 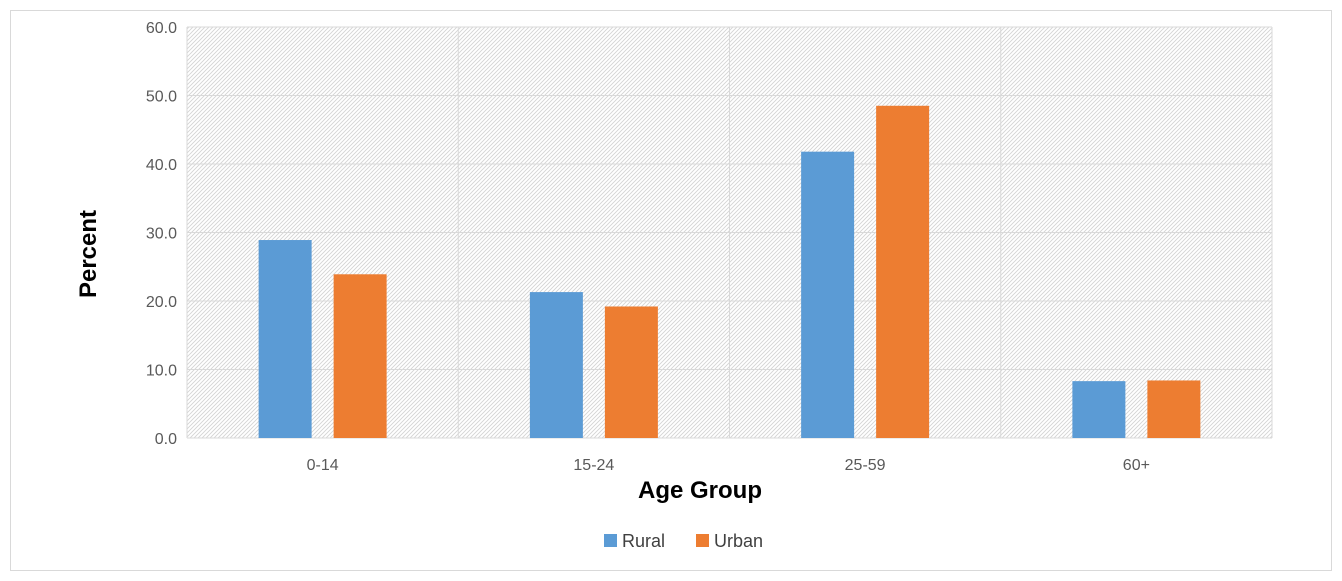 I want to click on legend-label-urban: Urban, so click(x=738, y=541).